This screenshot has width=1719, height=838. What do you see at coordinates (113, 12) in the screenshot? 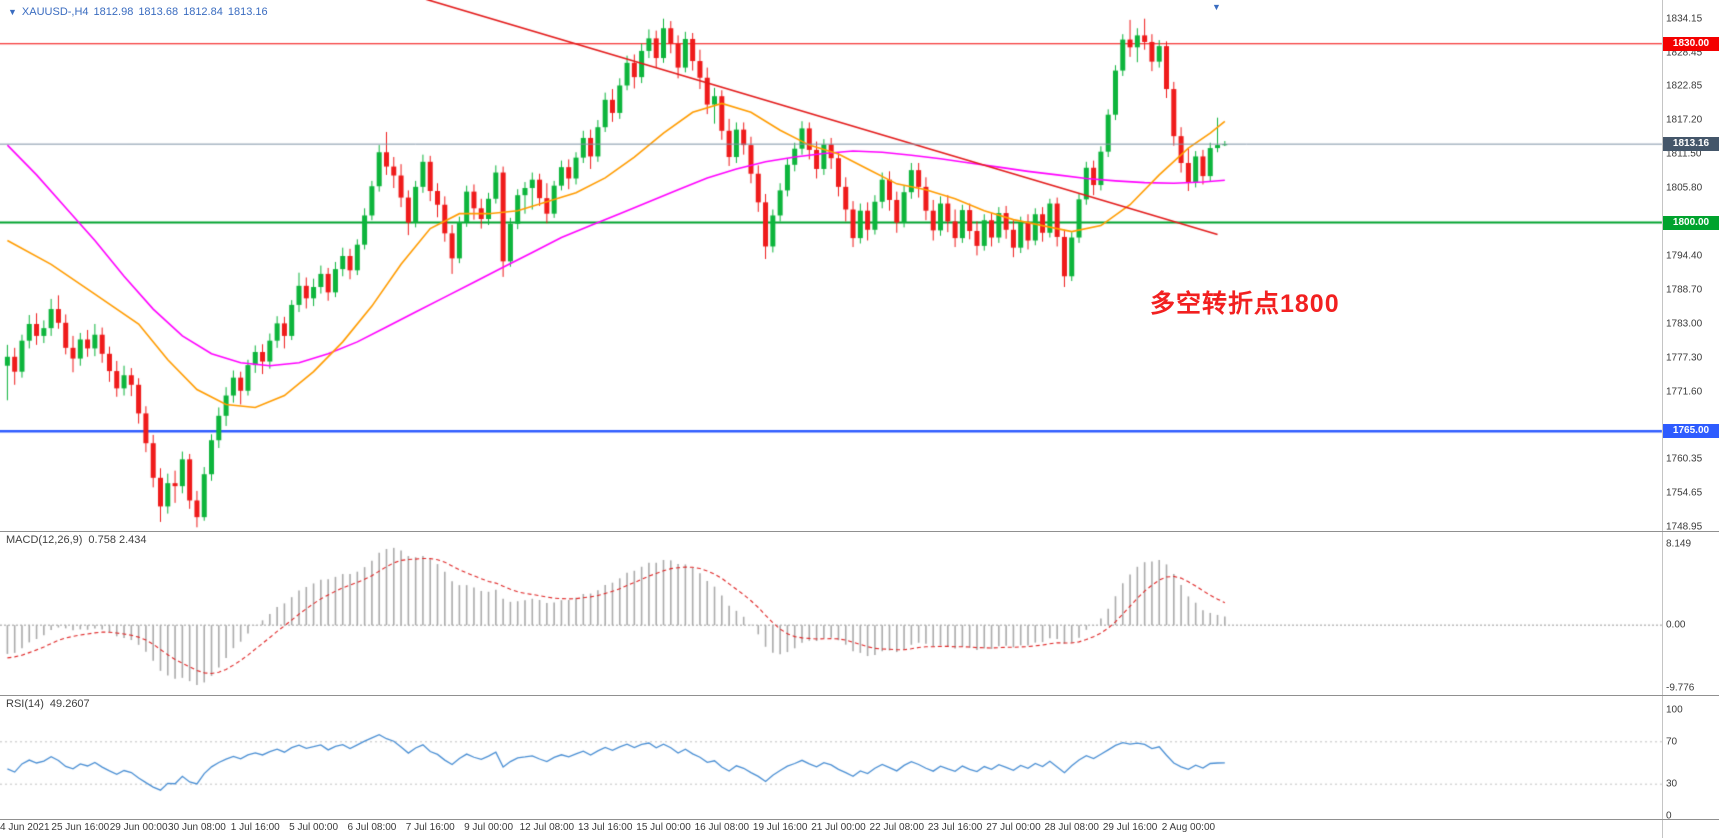
I see `ohlc-open: 1812.98` at bounding box center [113, 12].